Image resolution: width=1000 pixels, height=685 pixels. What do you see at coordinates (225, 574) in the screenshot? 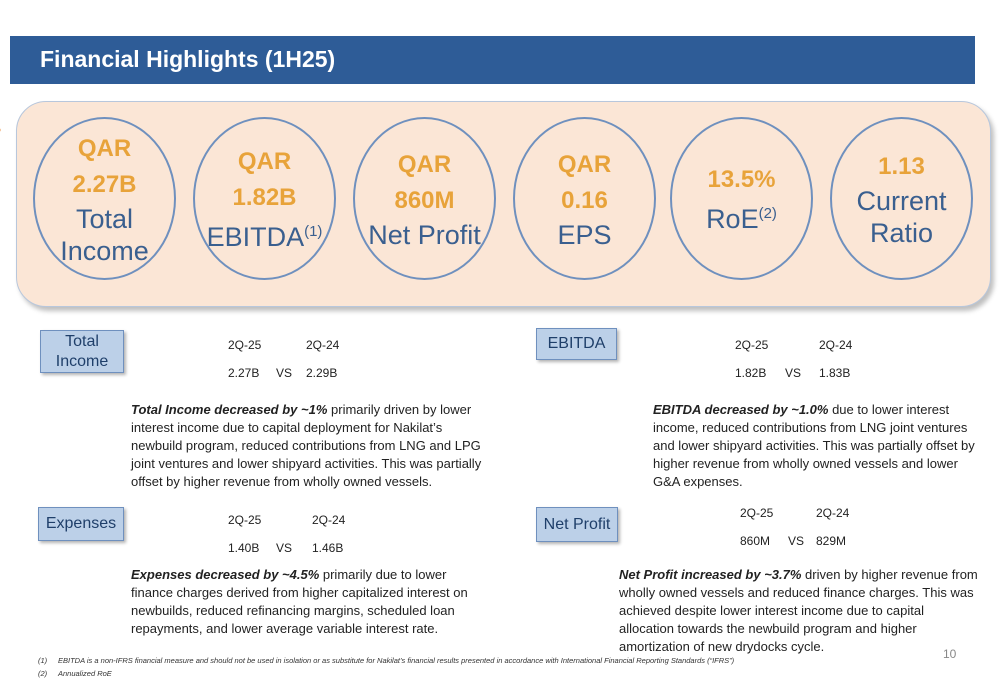
I see `description-lead: Expenses decreased by ~4.5%` at bounding box center [225, 574].